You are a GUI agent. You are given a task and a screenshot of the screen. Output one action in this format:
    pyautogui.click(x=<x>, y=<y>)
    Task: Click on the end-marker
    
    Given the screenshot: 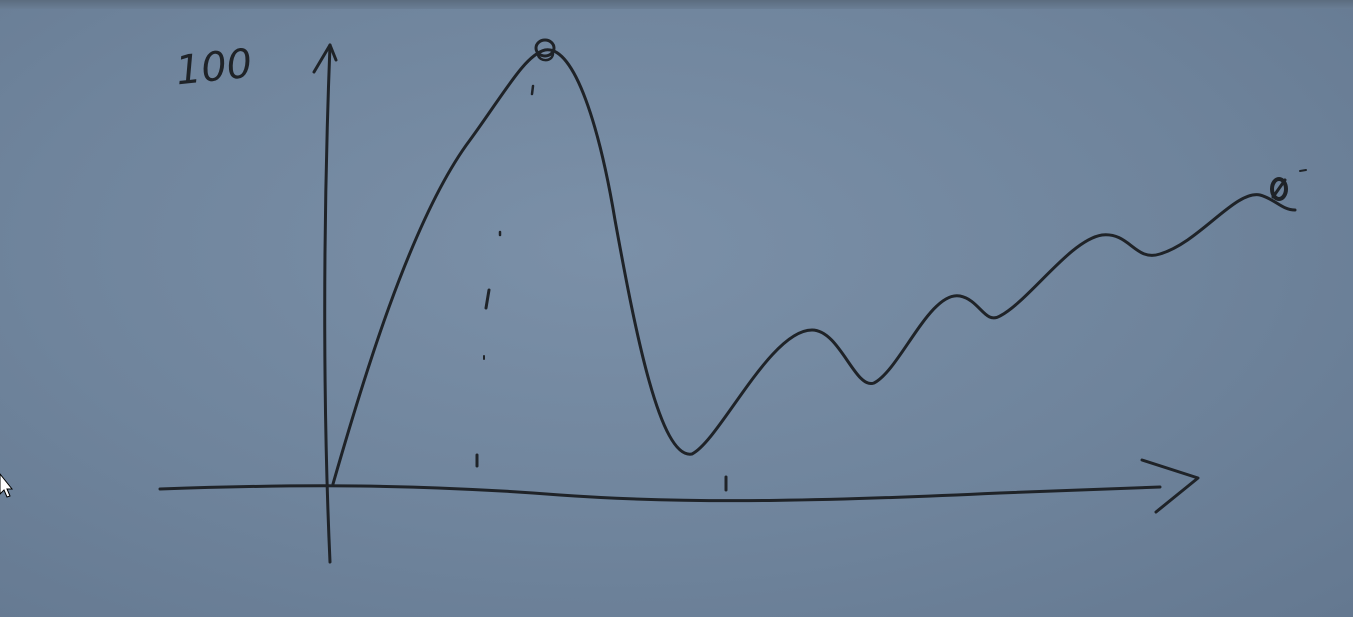 What is the action you would take?
    pyautogui.click(x=1279, y=189)
    